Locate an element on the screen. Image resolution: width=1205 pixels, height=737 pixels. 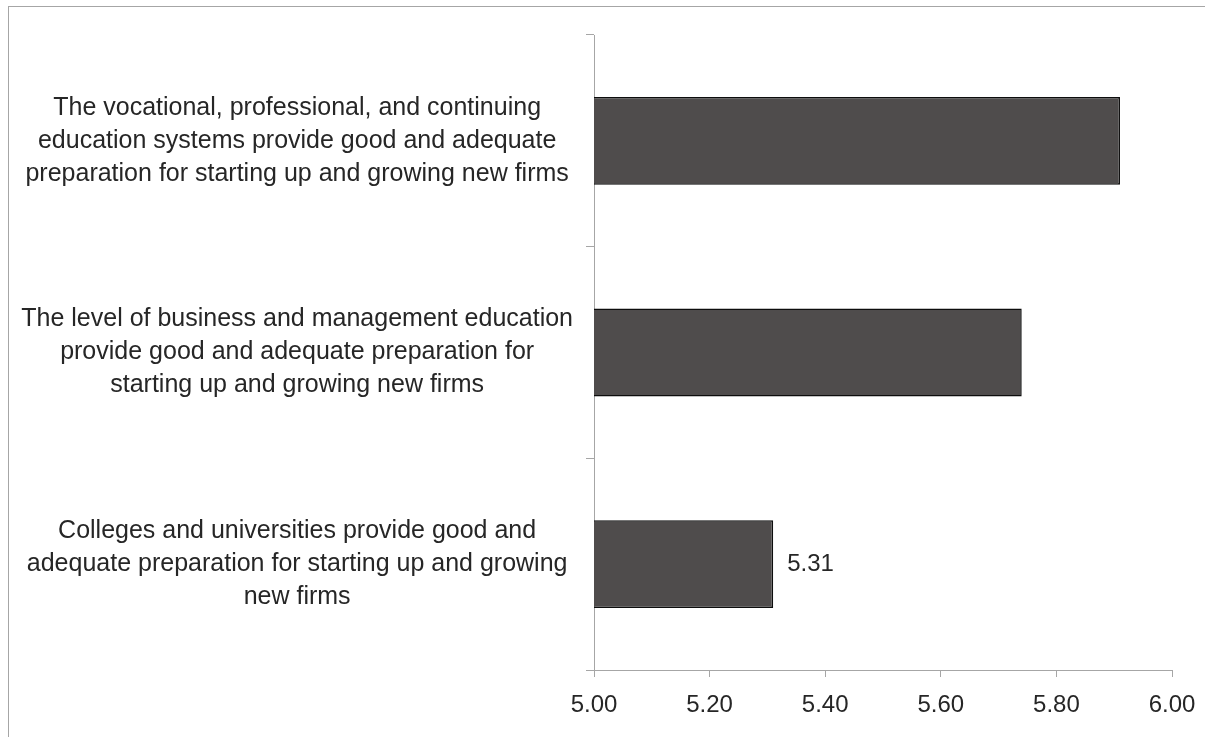
x-tick-label: 5.40 is located at coordinates (825, 704).